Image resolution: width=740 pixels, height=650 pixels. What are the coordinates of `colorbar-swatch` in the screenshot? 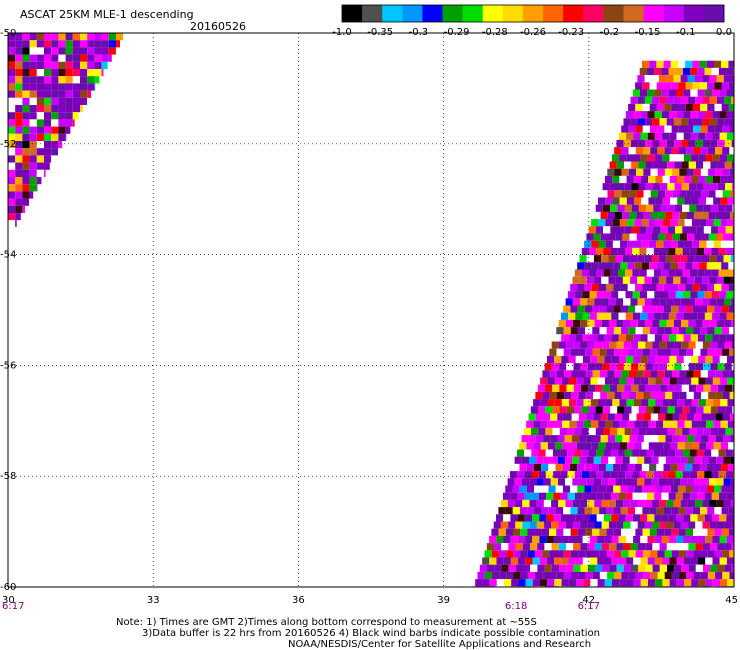 It's located at (432, 13).